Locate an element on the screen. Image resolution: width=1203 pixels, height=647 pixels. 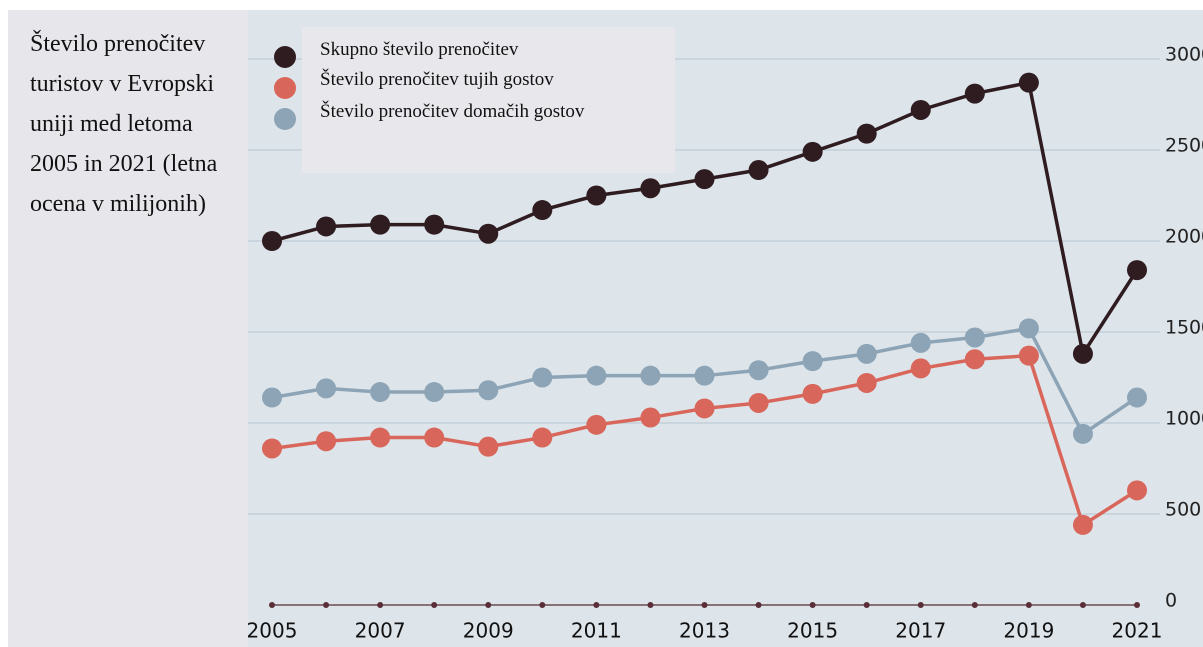
x-tick-label: 2011 is located at coordinates (596, 631).